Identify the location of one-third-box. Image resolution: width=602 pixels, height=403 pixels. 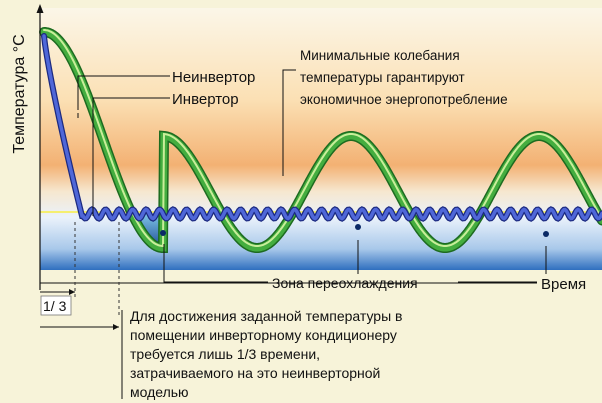
(56, 305).